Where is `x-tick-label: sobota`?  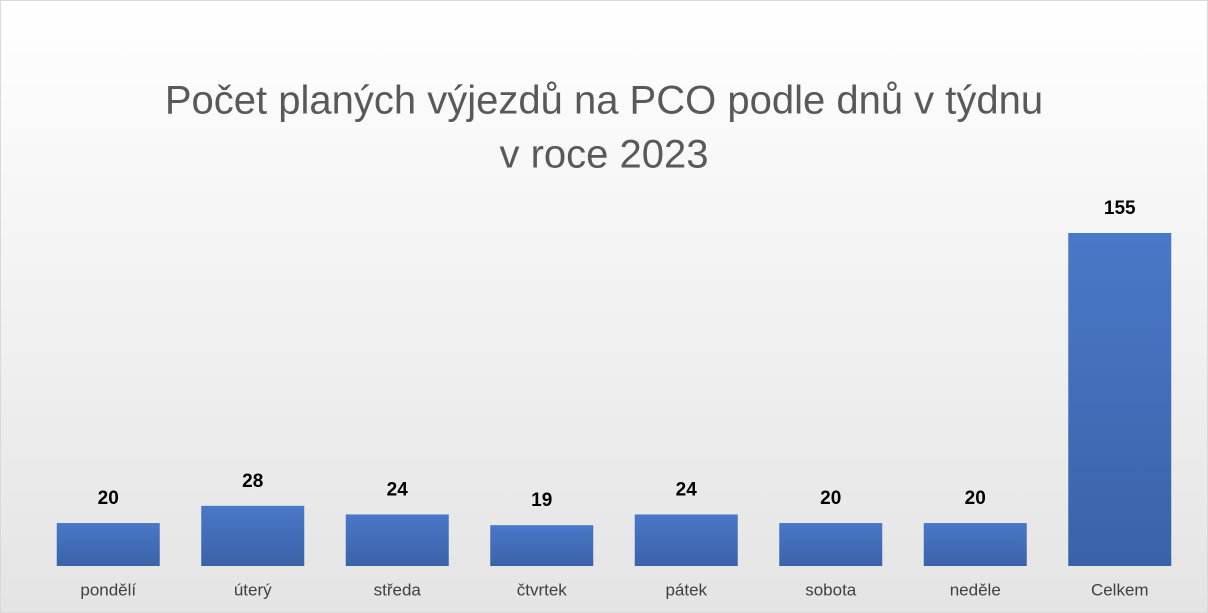
x-tick-label: sobota is located at coordinates (831, 589).